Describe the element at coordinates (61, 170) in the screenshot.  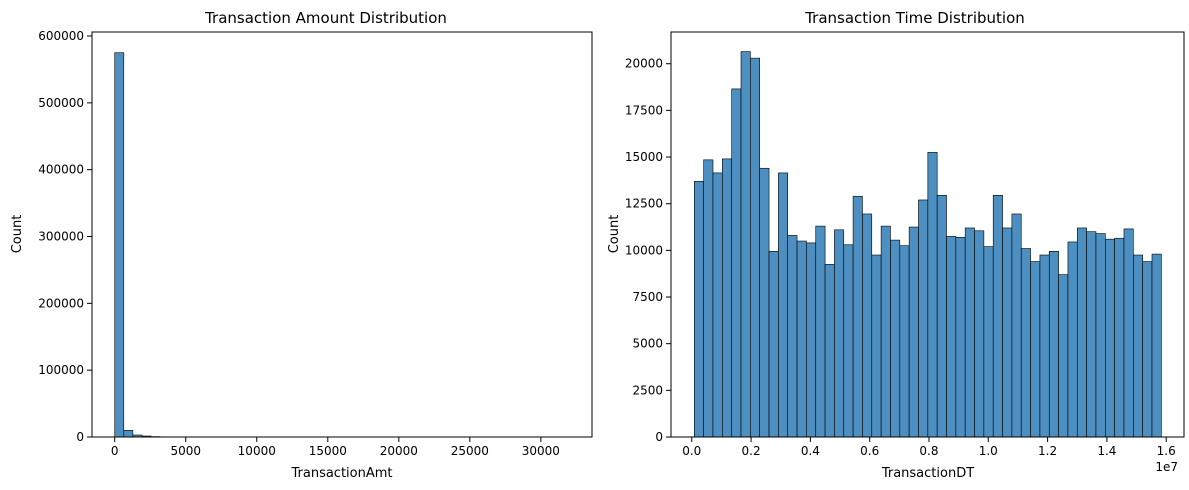
I see `y-tick-label: 400000` at that location.